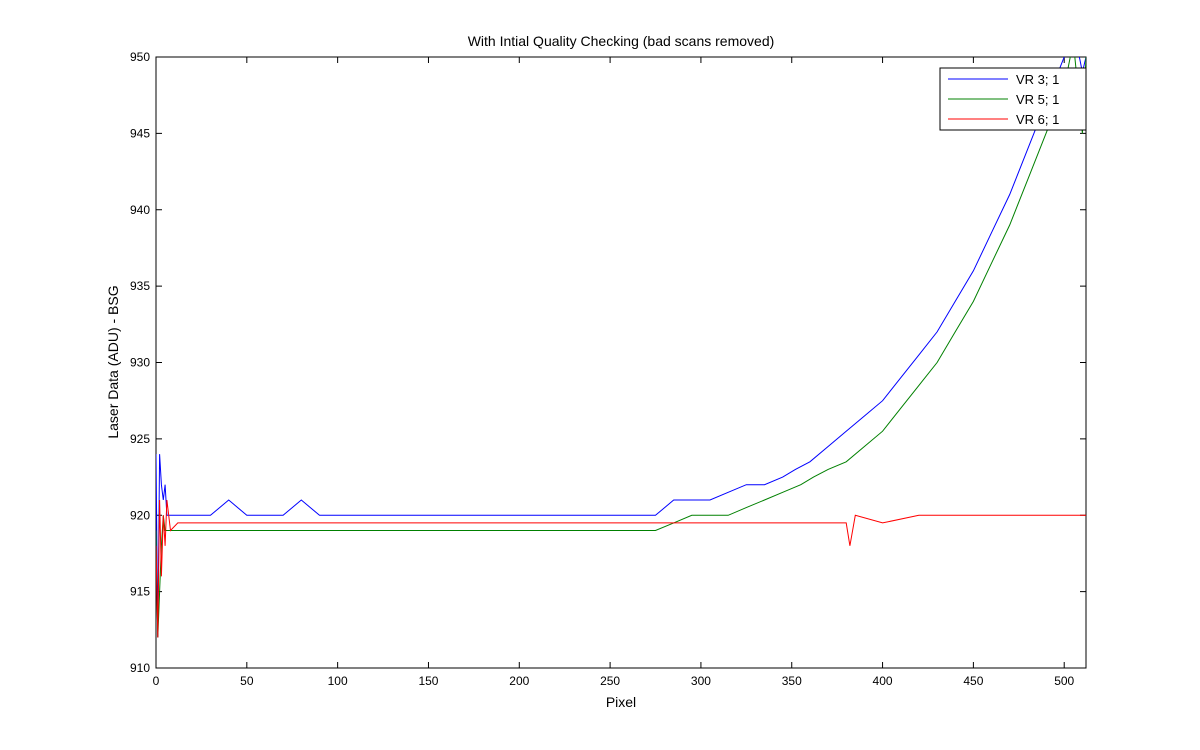 This screenshot has height=750, width=1200. What do you see at coordinates (883, 681) in the screenshot?
I see `x-tick-label: 400` at bounding box center [883, 681].